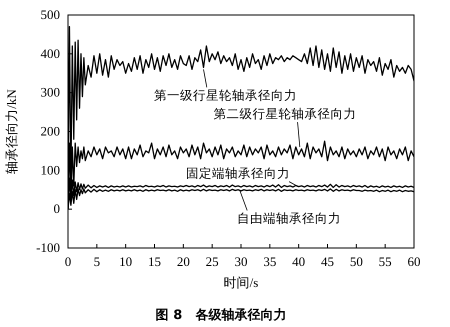  Describe the element at coordinates (212, 261) in the screenshot. I see `x-tick-label: 25` at that location.